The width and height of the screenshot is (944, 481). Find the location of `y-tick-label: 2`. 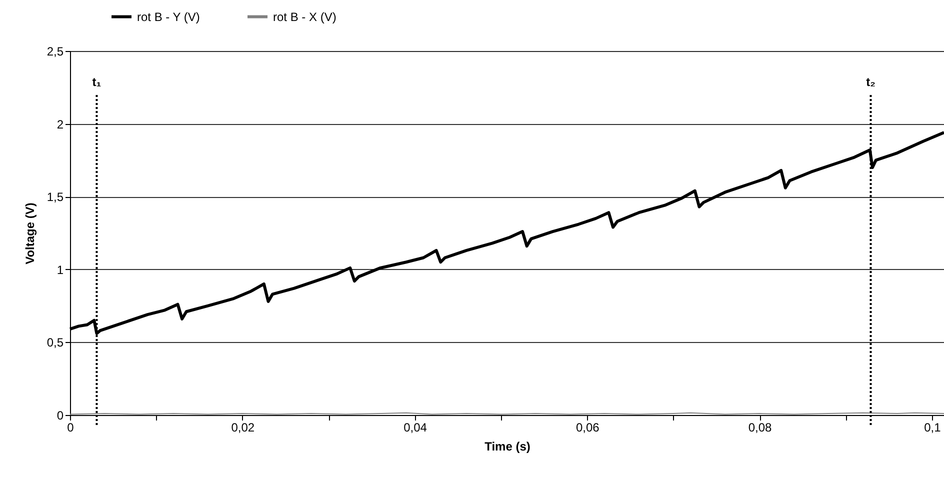

y-tick-label: 2 is located at coordinates (60, 124).